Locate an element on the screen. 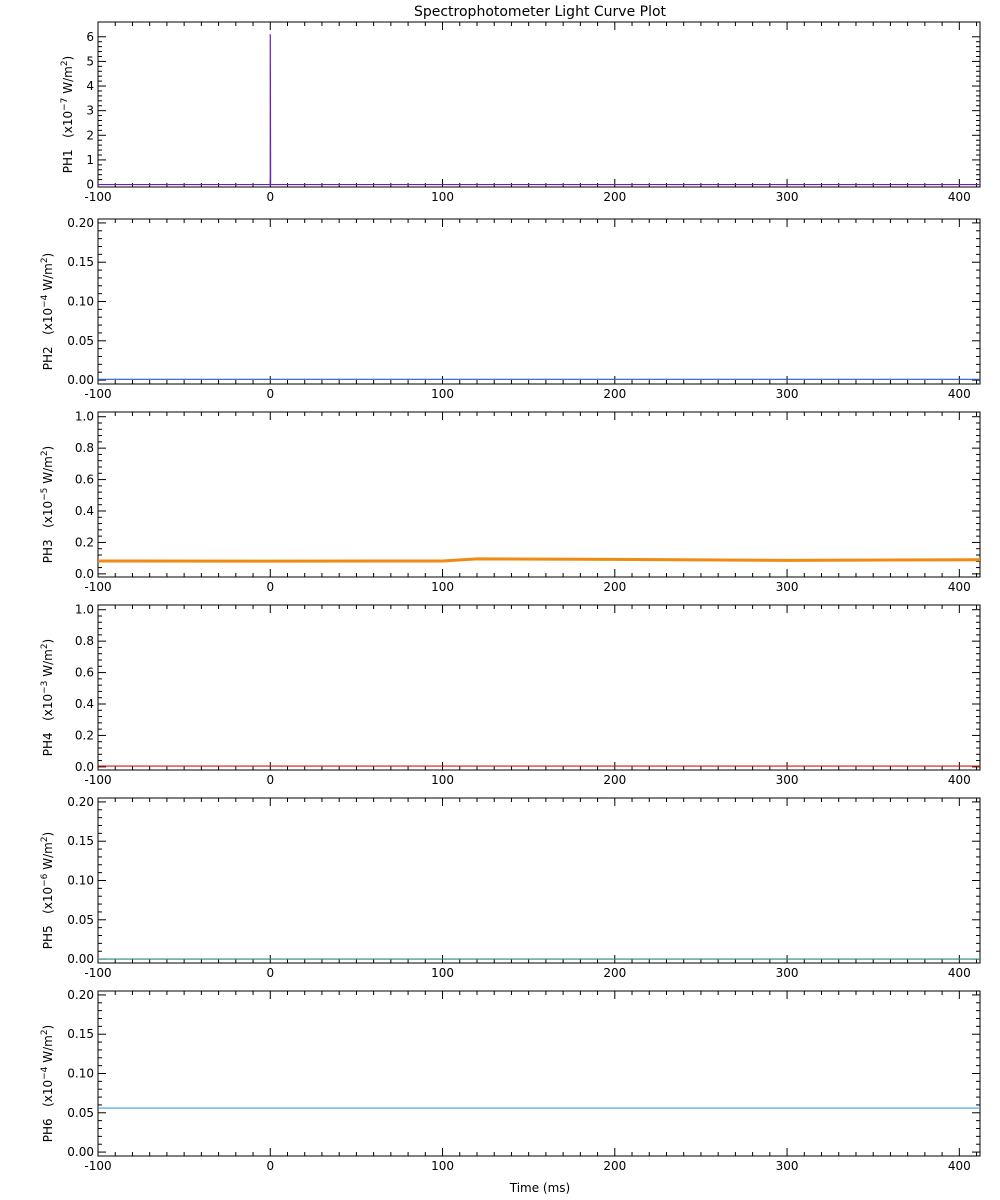 The height and width of the screenshot is (1200, 1000). y-tick-label: 6 is located at coordinates (90, 37).